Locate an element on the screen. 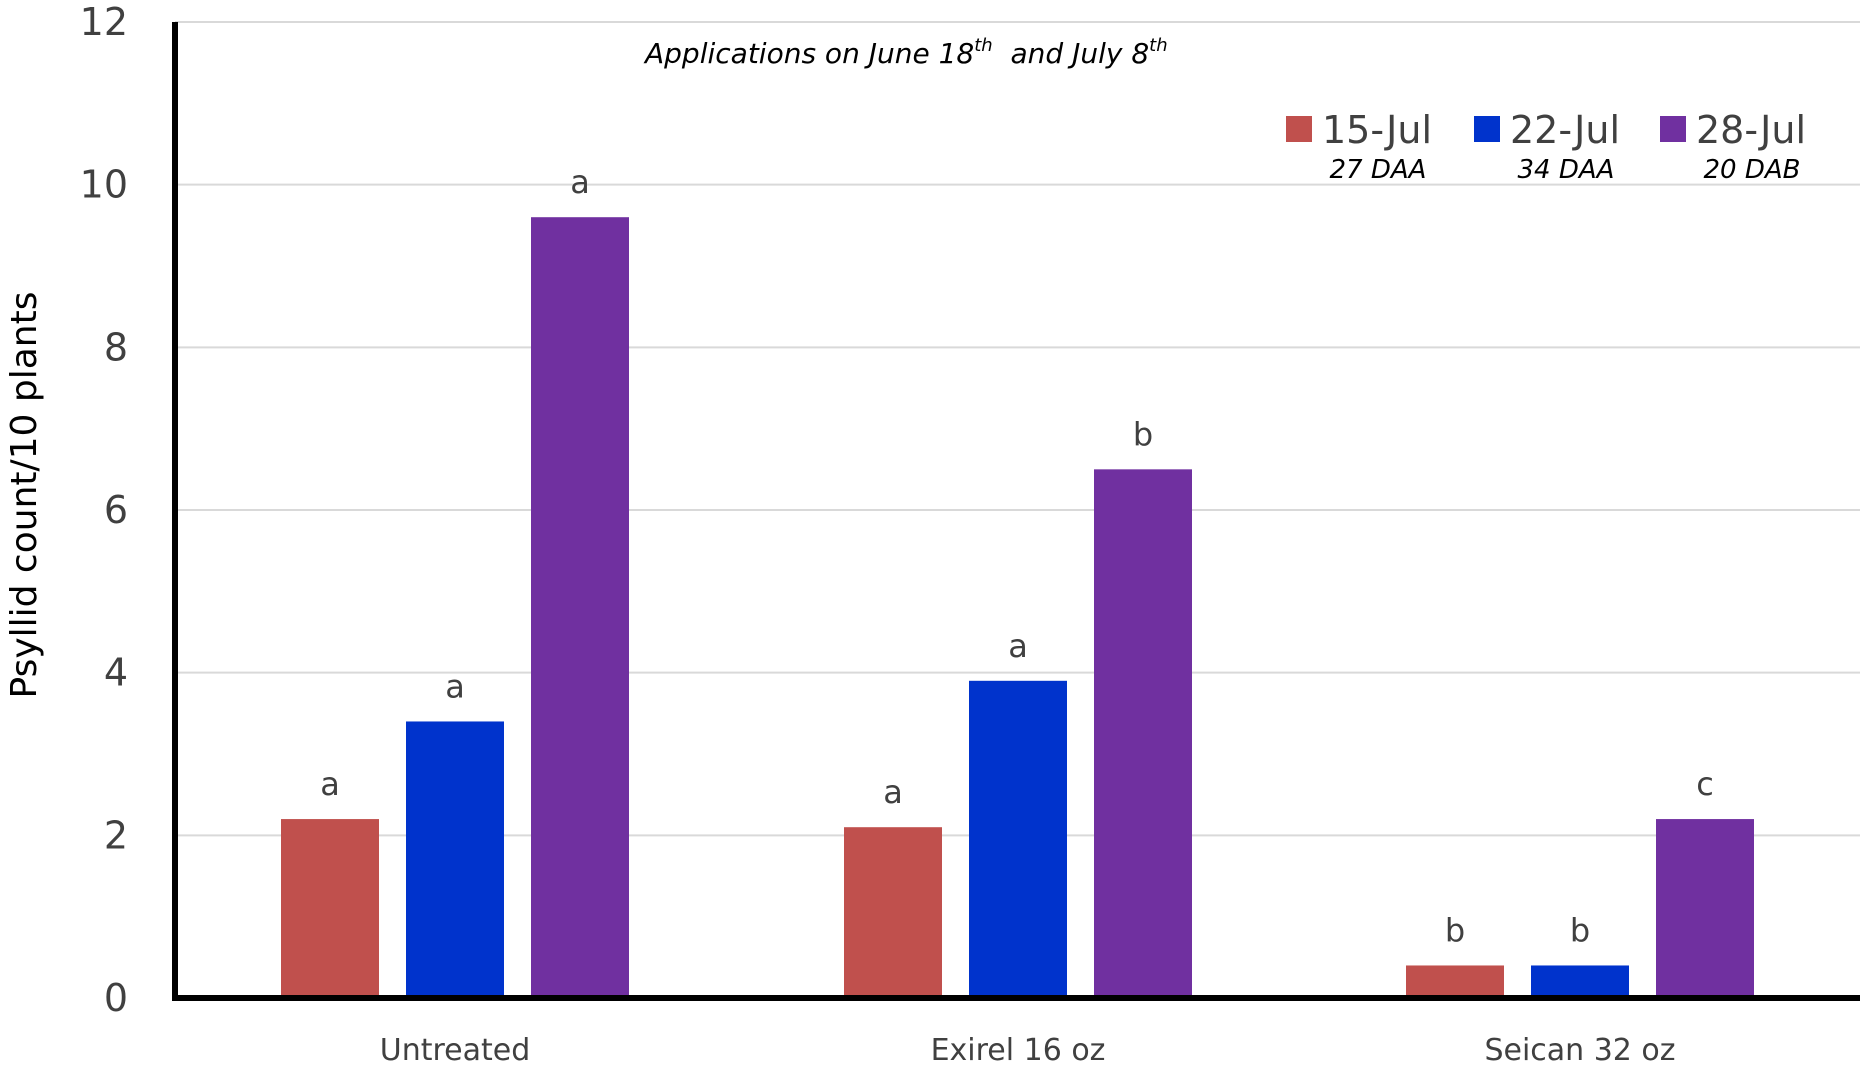  annotation-prefix: Applications on June 18 is located at coordinates (808, 53).